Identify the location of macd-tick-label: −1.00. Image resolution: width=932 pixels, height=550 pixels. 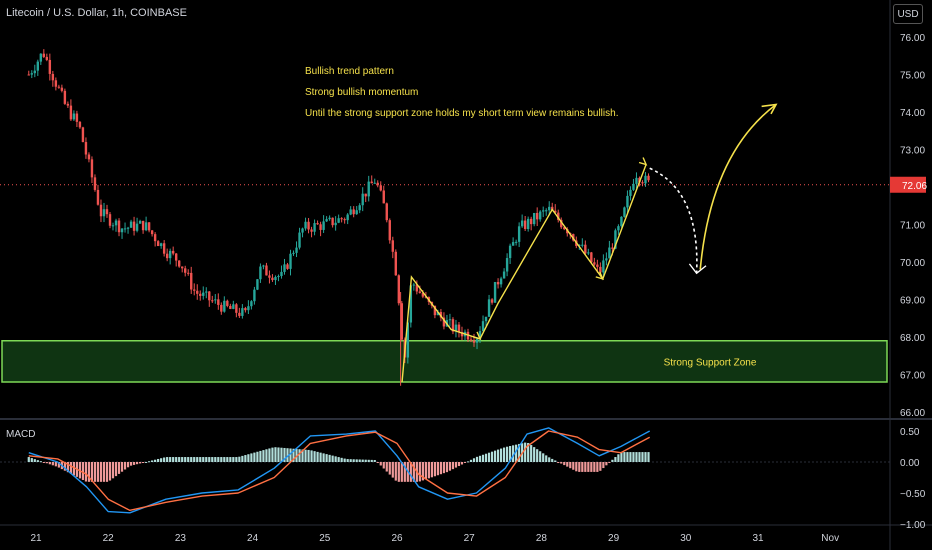
(913, 525).